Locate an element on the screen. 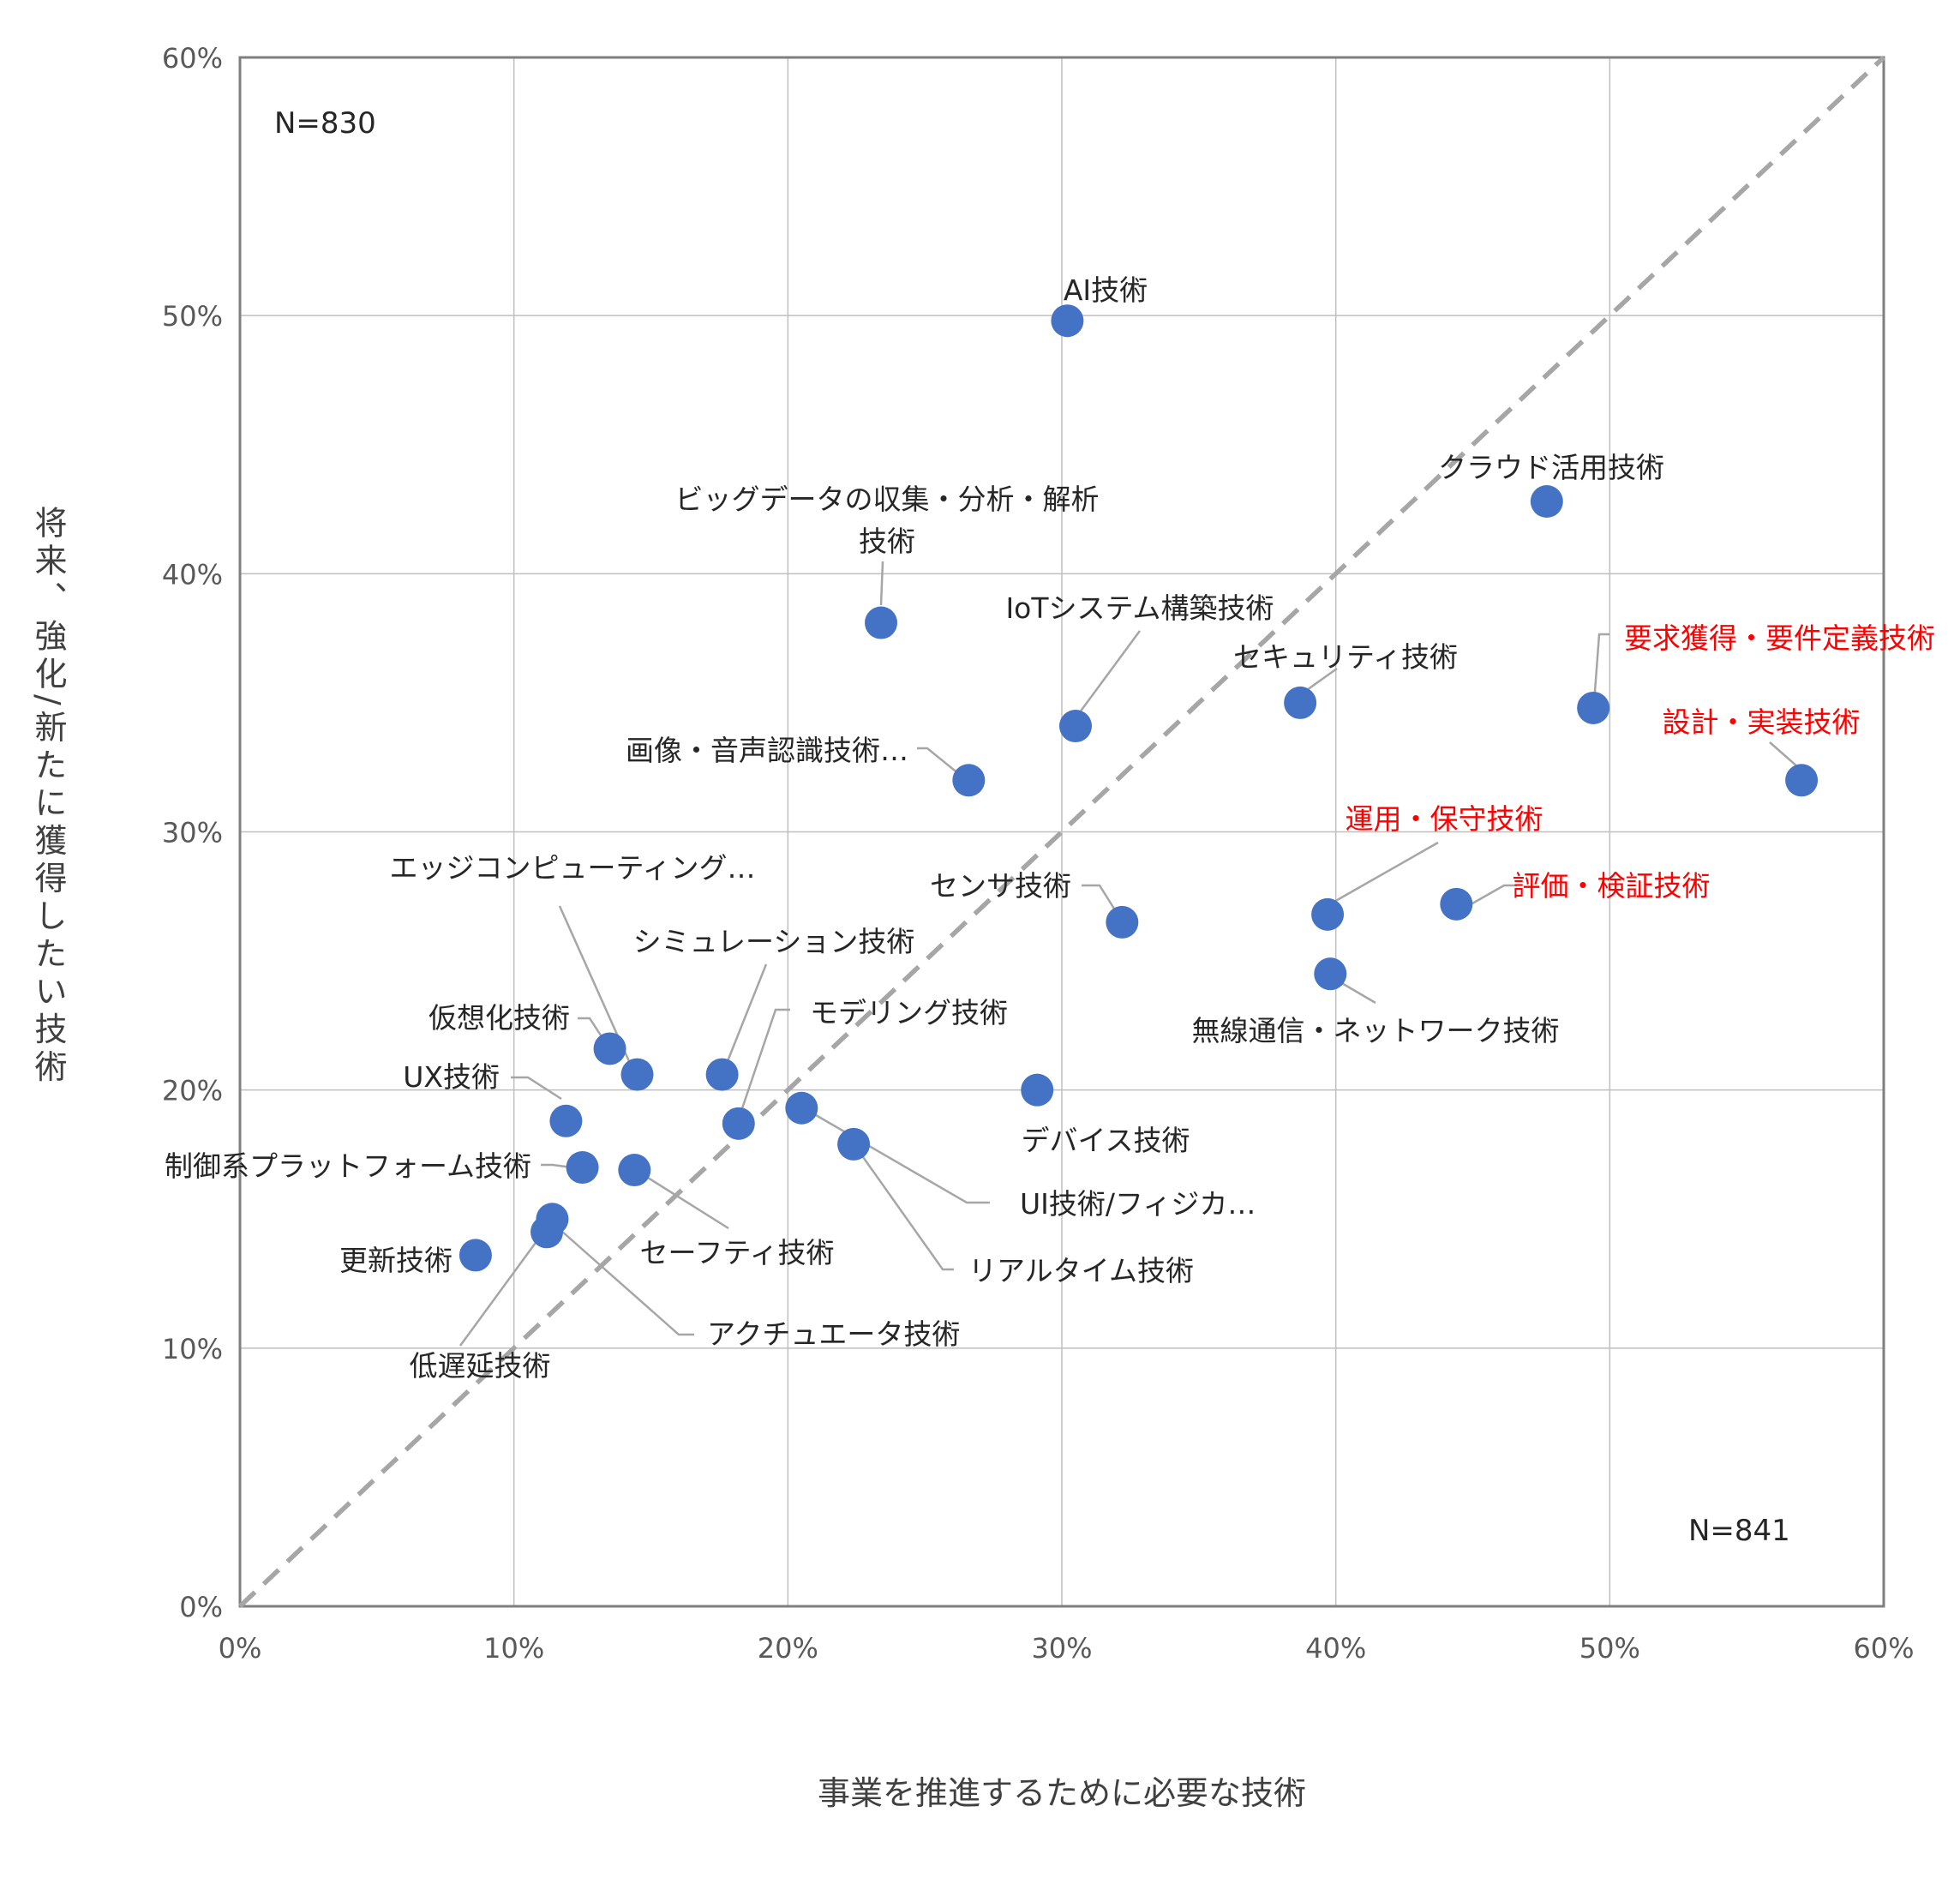  x-tick-label: 50% is located at coordinates (1609, 1648).